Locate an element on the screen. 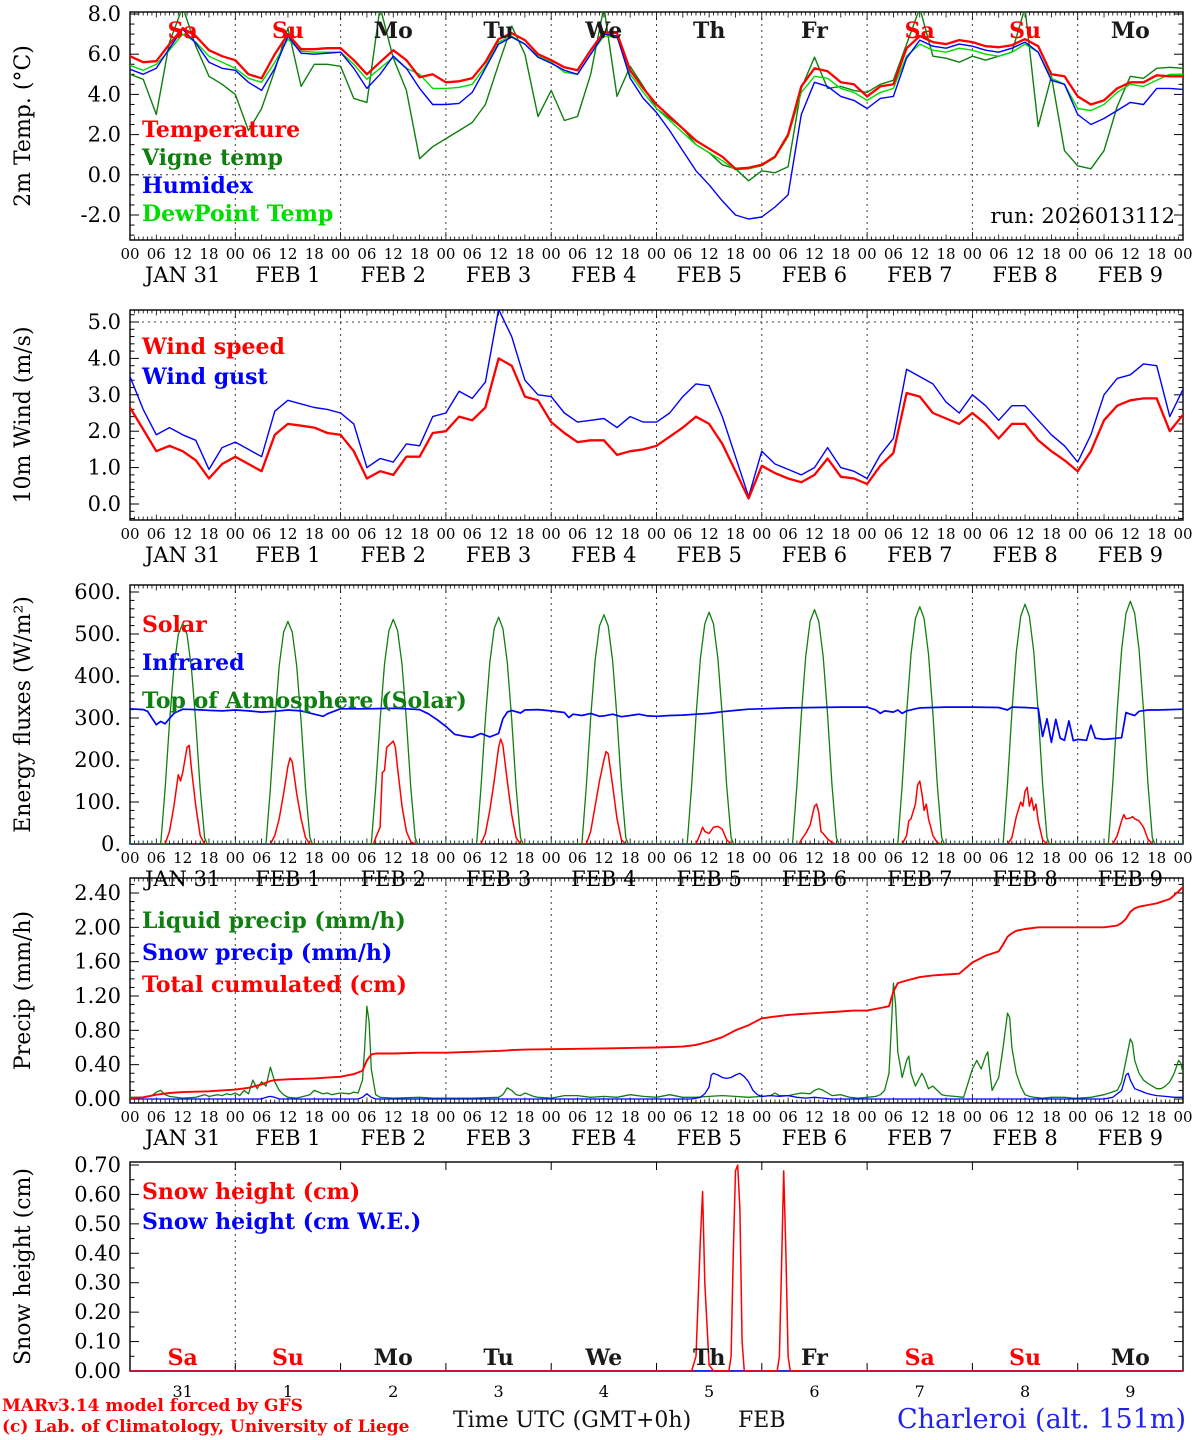  series-total-cumulated-cm- is located at coordinates (656, 993).